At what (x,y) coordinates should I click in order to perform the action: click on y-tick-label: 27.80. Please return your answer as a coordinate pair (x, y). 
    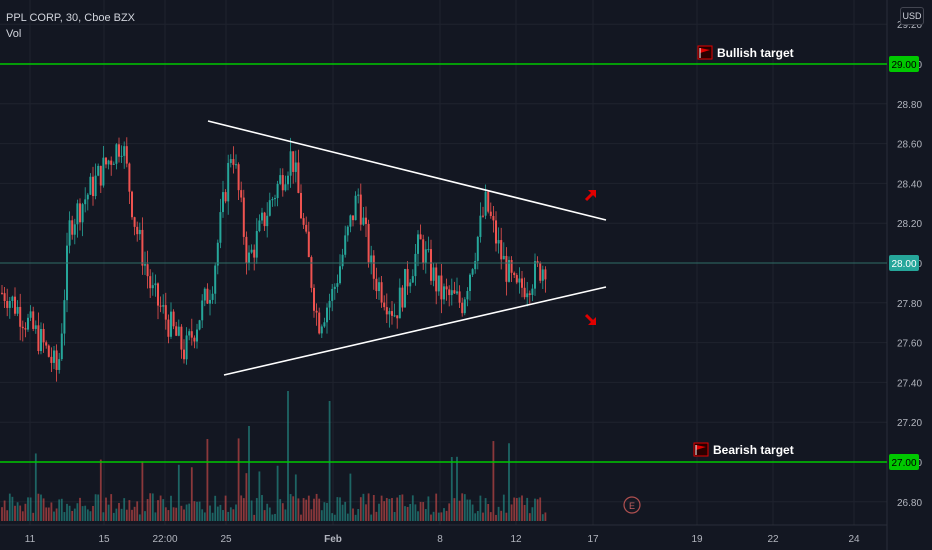
    Looking at the image, I should click on (909, 304).